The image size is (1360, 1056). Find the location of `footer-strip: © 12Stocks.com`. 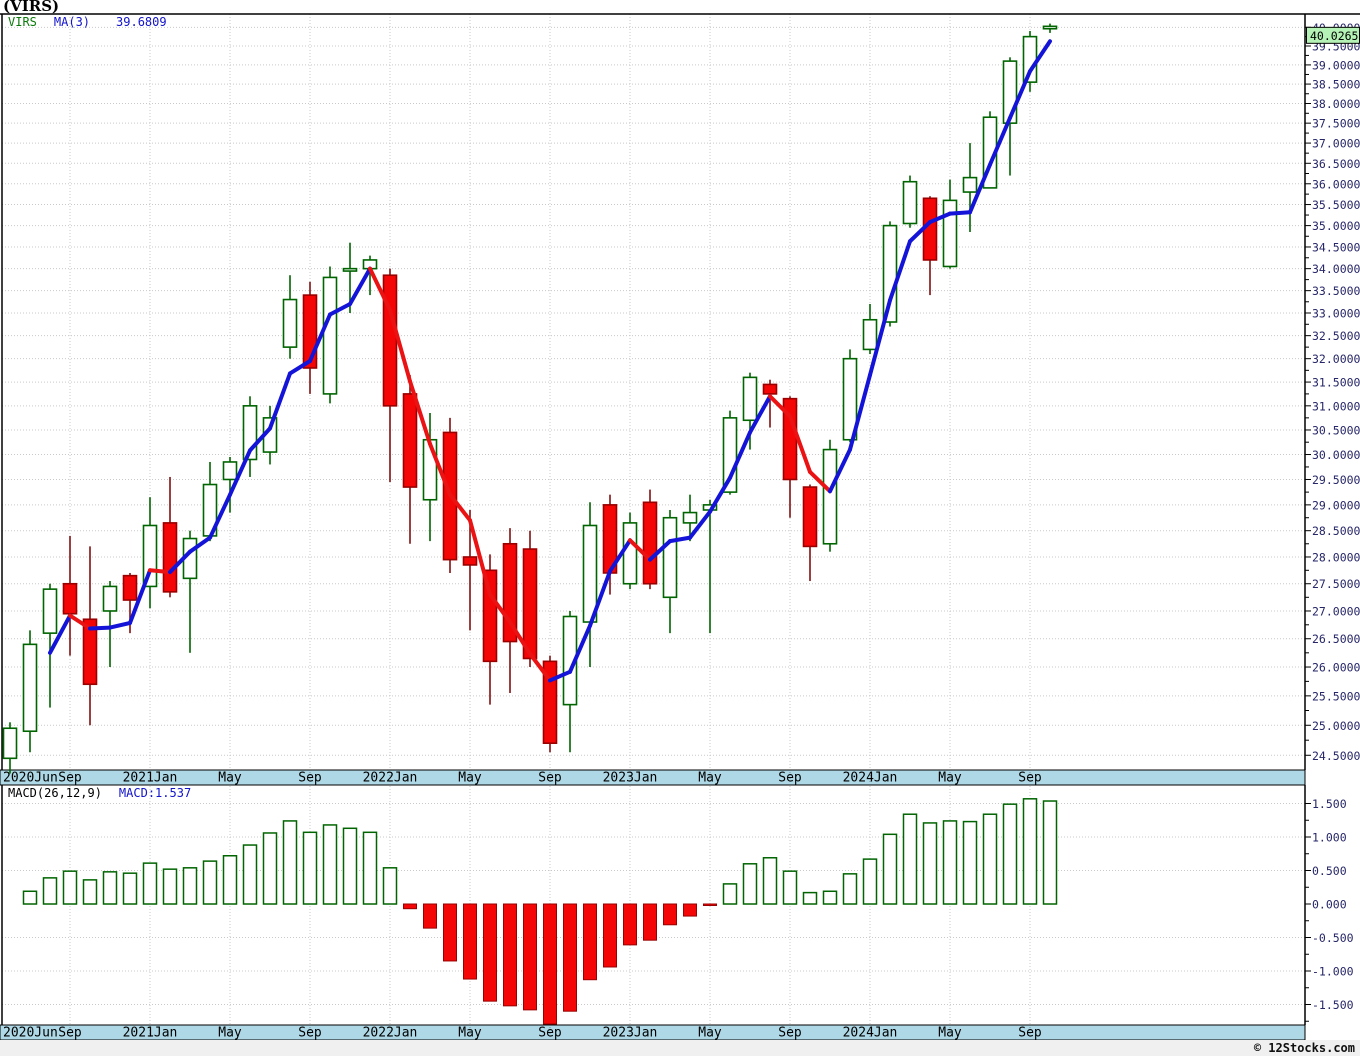

footer-strip: © 12Stocks.com is located at coordinates (680, 1048).